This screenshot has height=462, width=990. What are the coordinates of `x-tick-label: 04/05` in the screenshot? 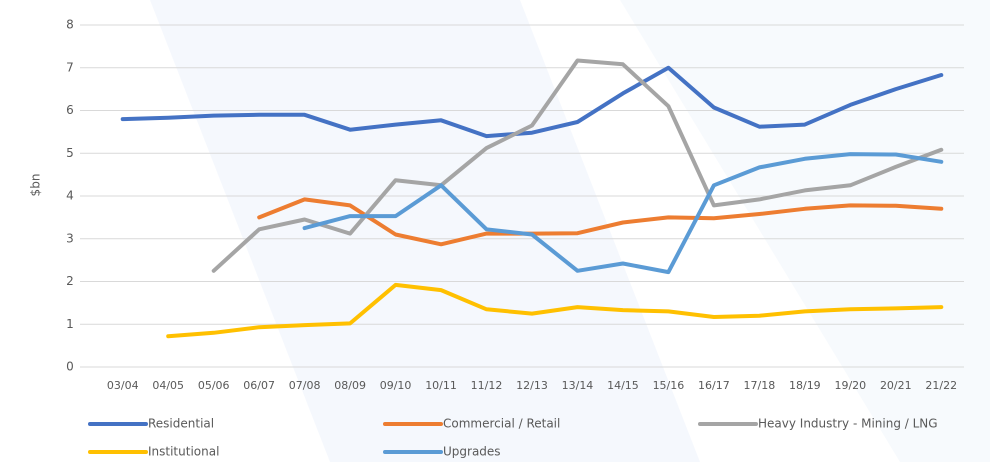 It's located at (168, 385).